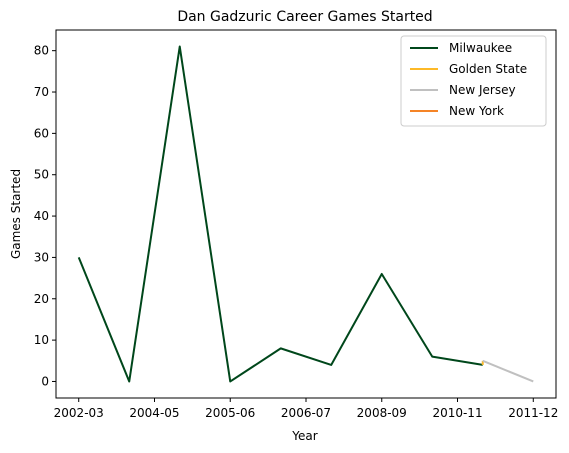  What do you see at coordinates (41, 340) in the screenshot?
I see `y-tick-label: 10` at bounding box center [41, 340].